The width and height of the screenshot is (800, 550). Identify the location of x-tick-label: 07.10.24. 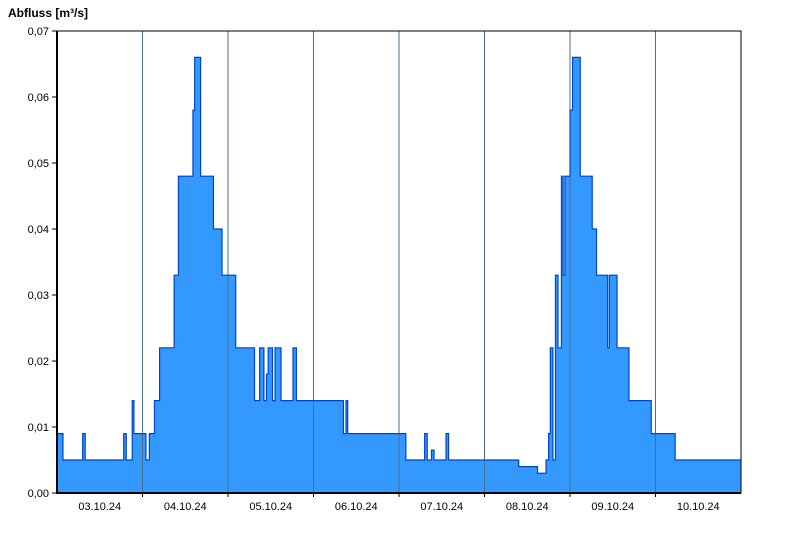
(441, 507).